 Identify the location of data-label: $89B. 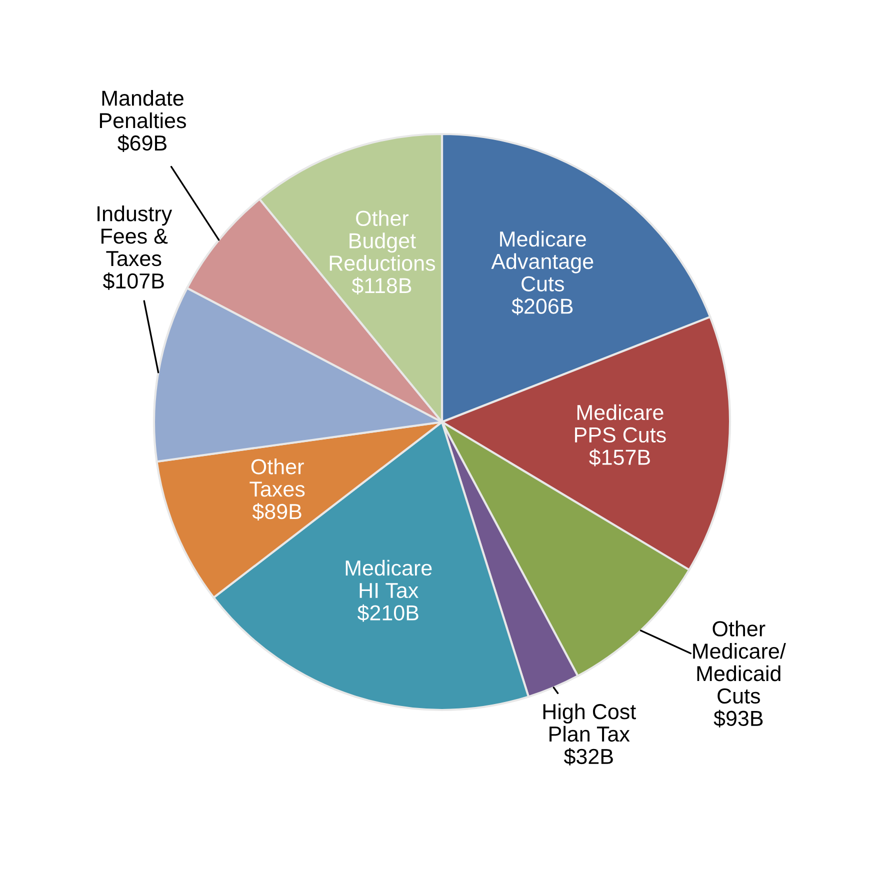
(277, 511).